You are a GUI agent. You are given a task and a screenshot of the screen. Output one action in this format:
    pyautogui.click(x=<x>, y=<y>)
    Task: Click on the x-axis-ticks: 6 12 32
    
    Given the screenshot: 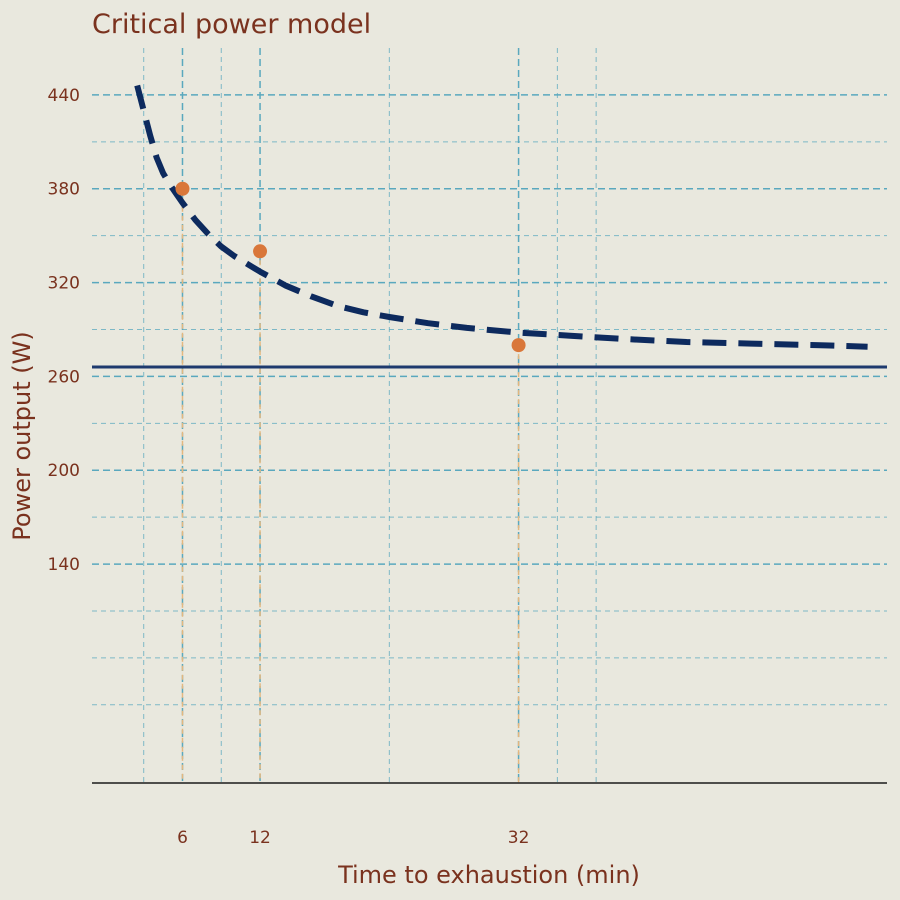 What is the action you would take?
    pyautogui.click(x=353, y=838)
    